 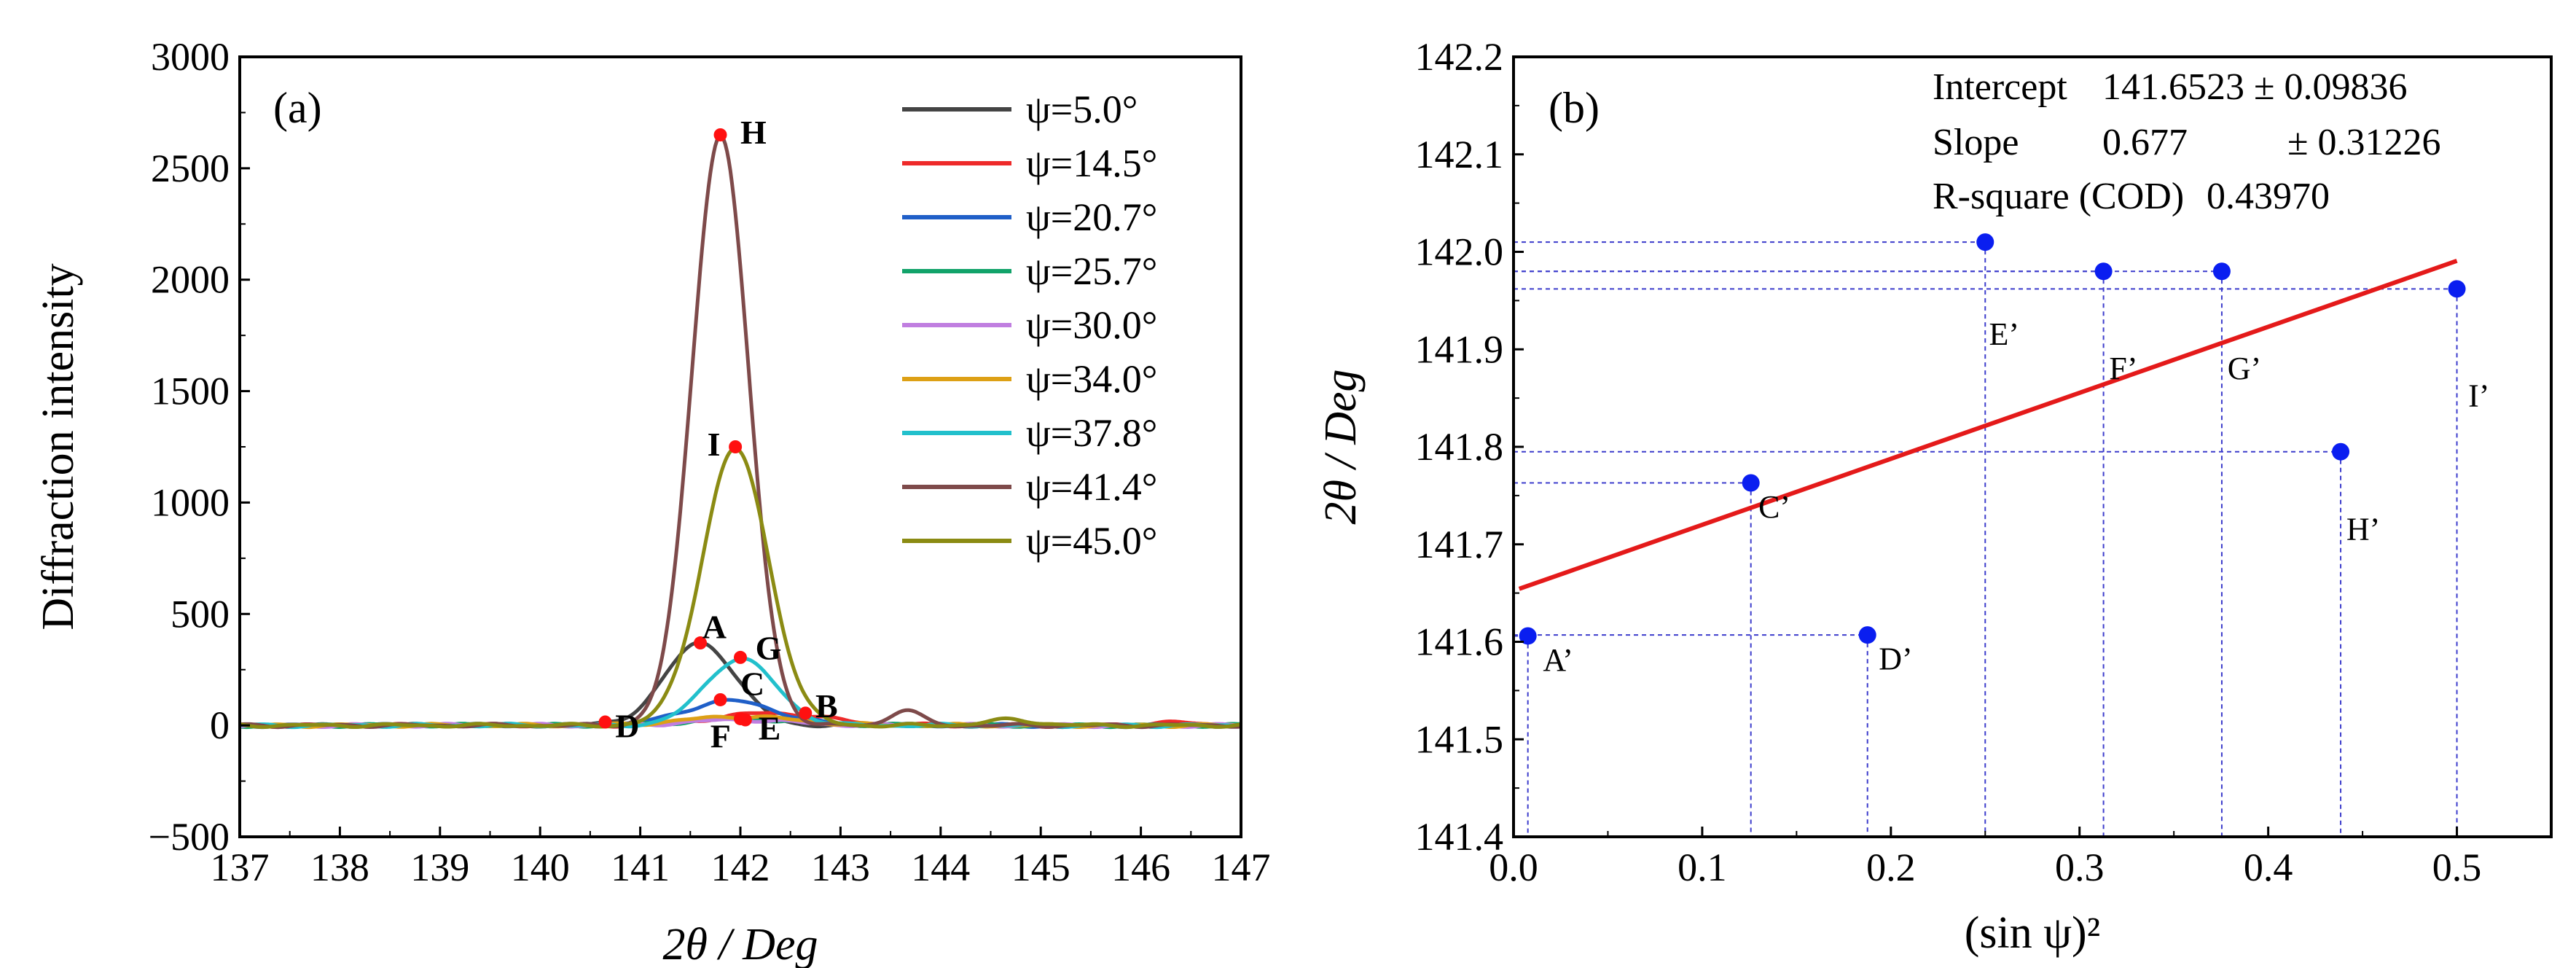 I want to click on a-peak-point-a, so click(x=701, y=643).